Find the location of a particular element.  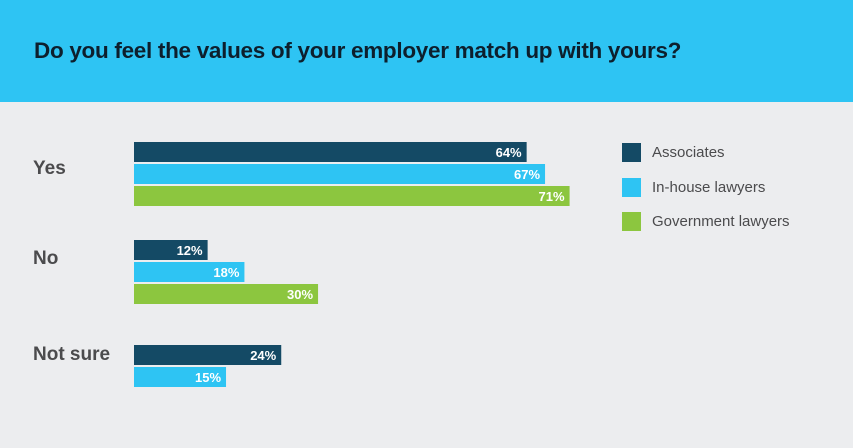

data-label-not-sure-associates: 24% is located at coordinates (263, 355).